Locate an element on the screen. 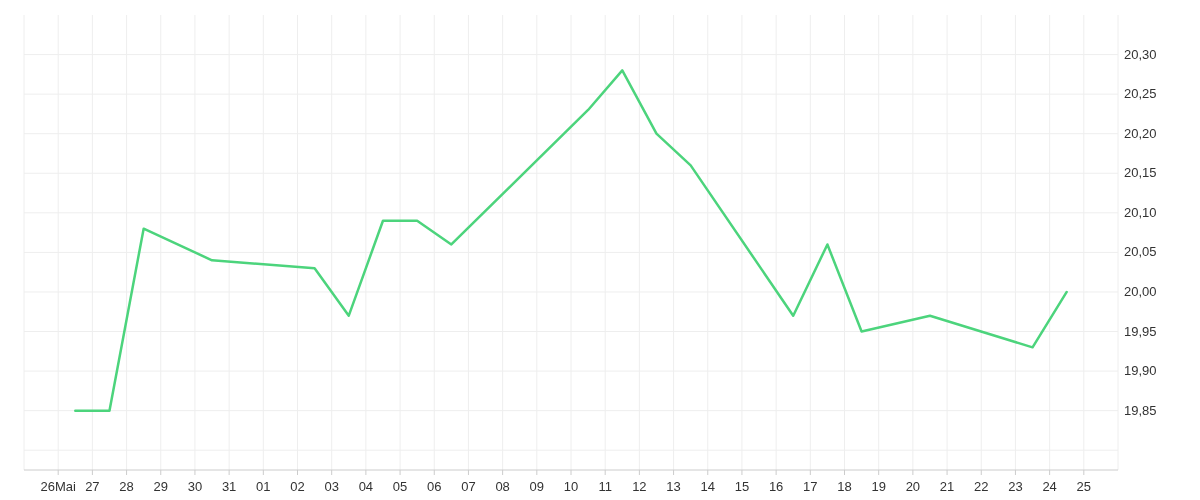 This screenshot has height=500, width=1200. x-tick-label: 17 is located at coordinates (810, 486).